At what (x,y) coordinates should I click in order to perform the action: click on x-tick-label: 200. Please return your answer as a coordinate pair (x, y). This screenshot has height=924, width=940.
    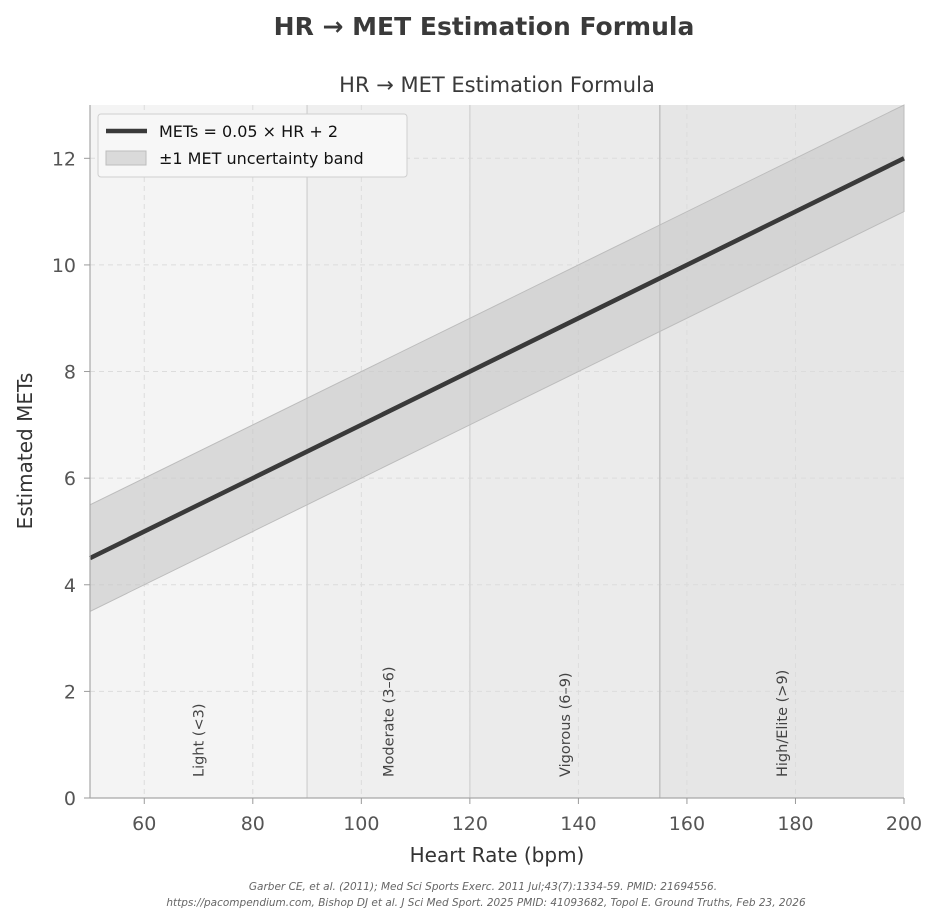
    Looking at the image, I should click on (904, 824).